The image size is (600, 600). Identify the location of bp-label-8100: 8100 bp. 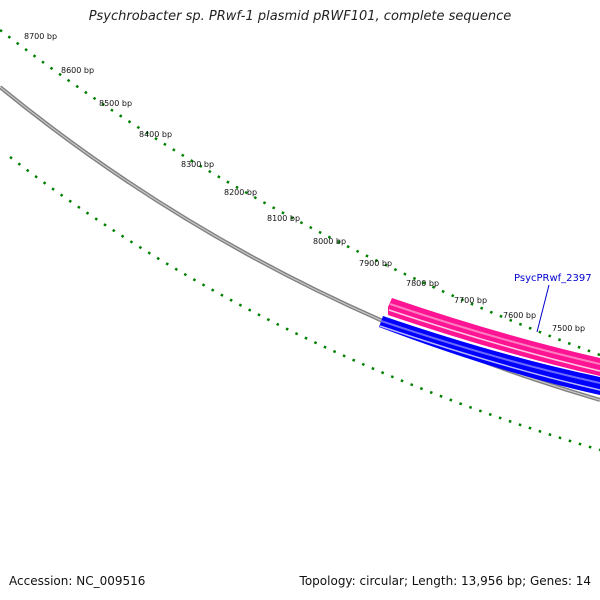
(283, 218).